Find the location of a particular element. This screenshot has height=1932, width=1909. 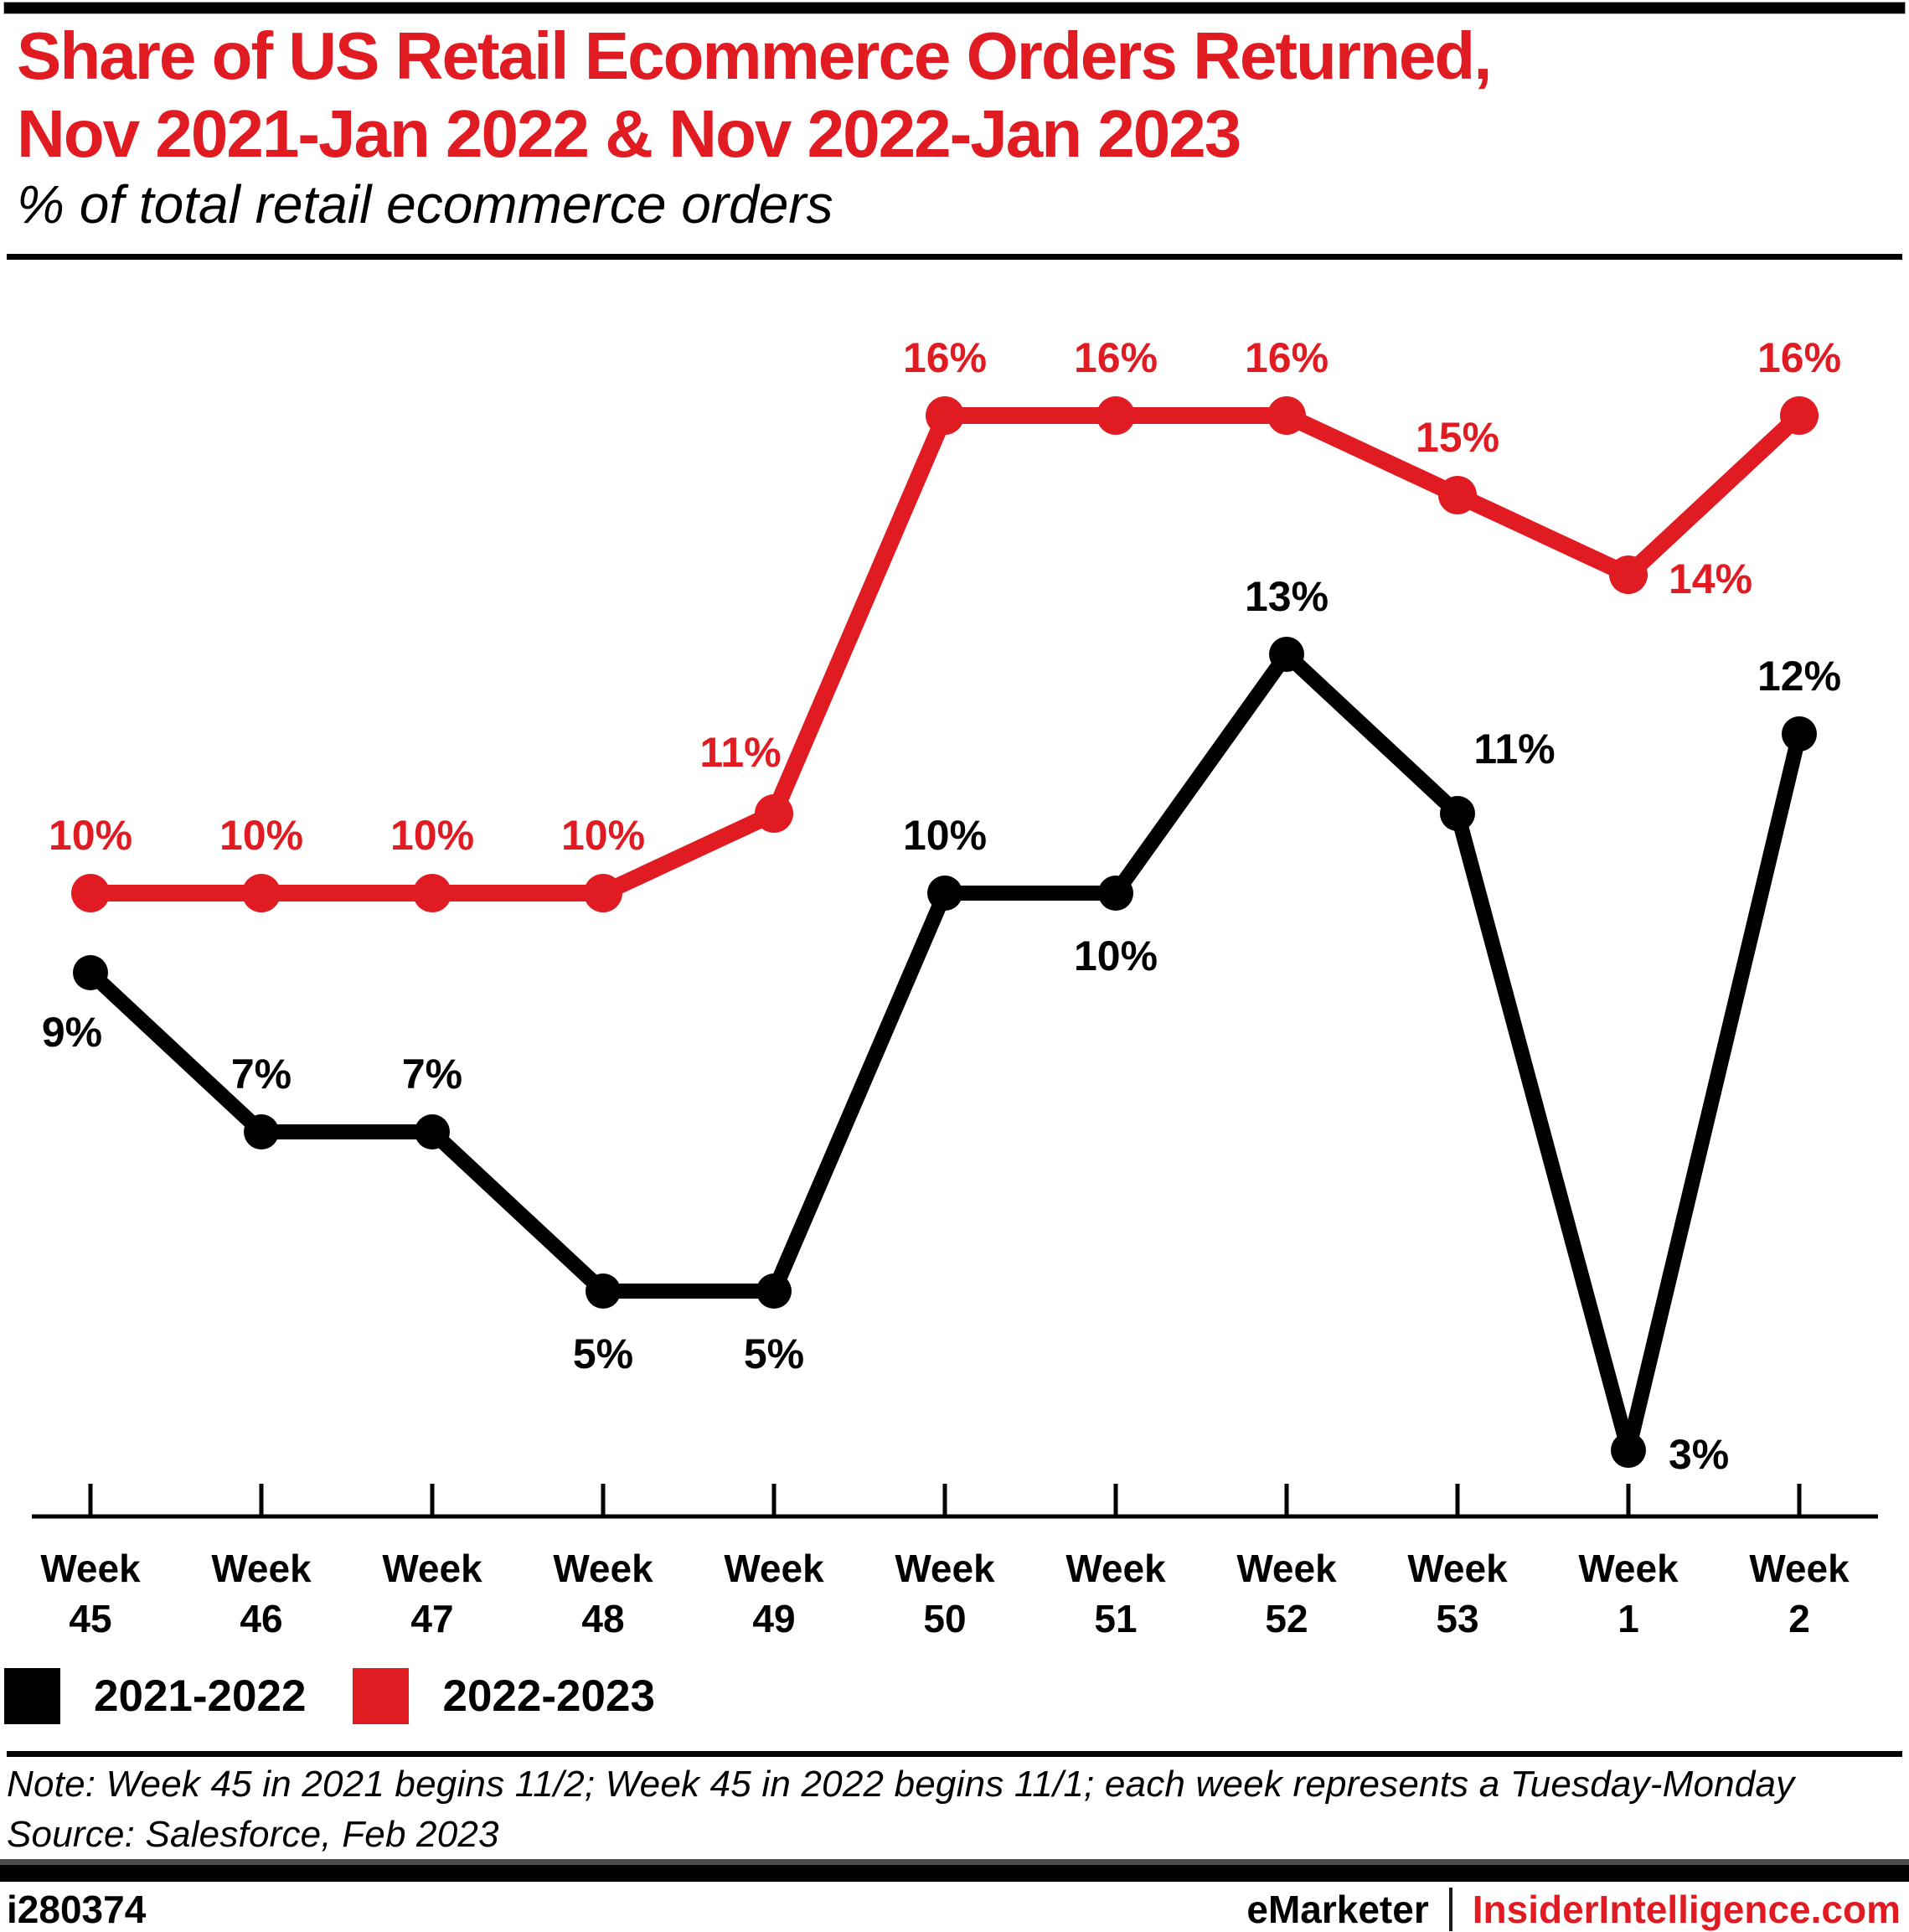

chart-title-line2: Nov 2021-Jan 2022 & Nov 2022-Jan 2023 is located at coordinates (629, 133).